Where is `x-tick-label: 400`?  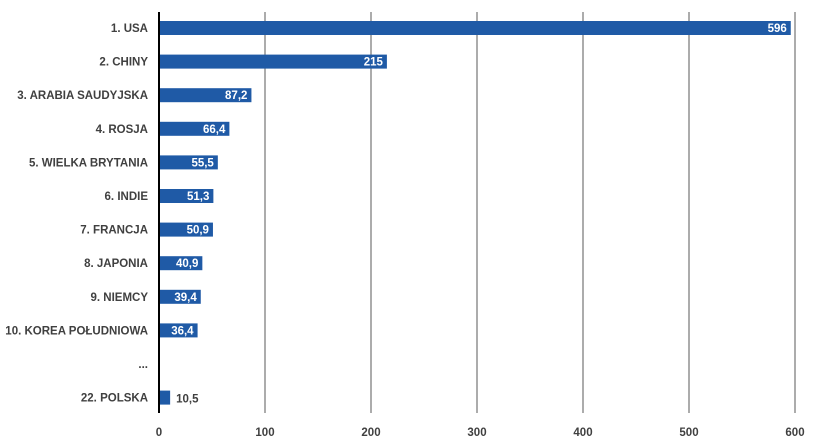
x-tick-label: 400 is located at coordinates (582, 433).